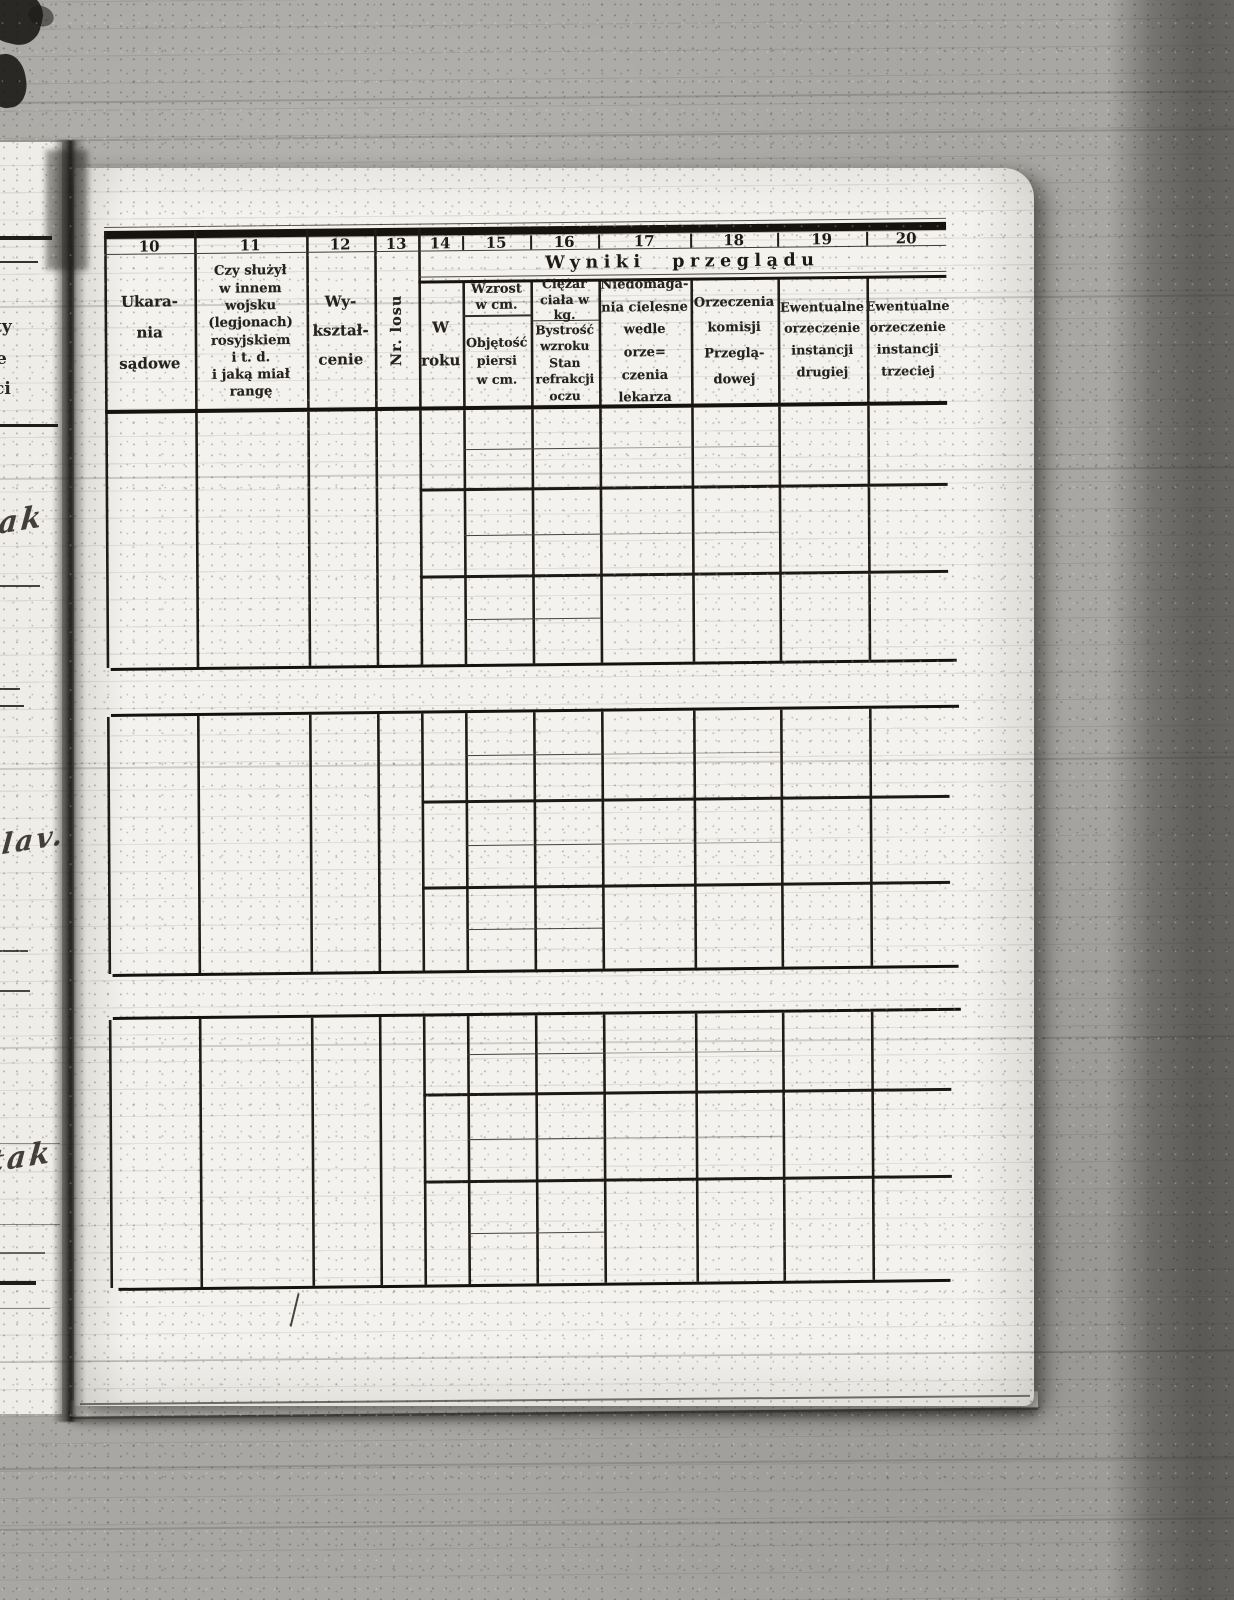 This screenshot has width=1234, height=1600. Describe the element at coordinates (3, 359) in the screenshot. I see `left-page-text-fragment: e` at that location.